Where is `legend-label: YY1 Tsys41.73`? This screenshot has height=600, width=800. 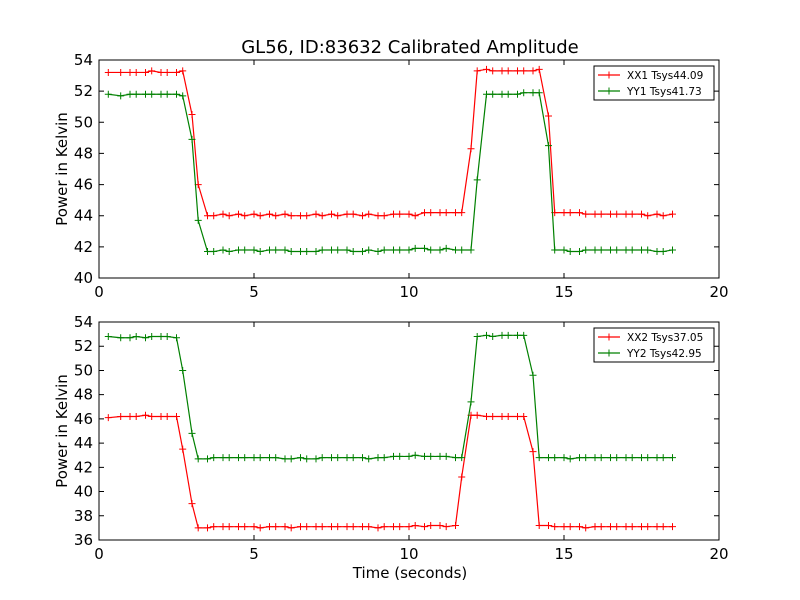 legend-label: YY1 Tsys41.73 is located at coordinates (664, 92).